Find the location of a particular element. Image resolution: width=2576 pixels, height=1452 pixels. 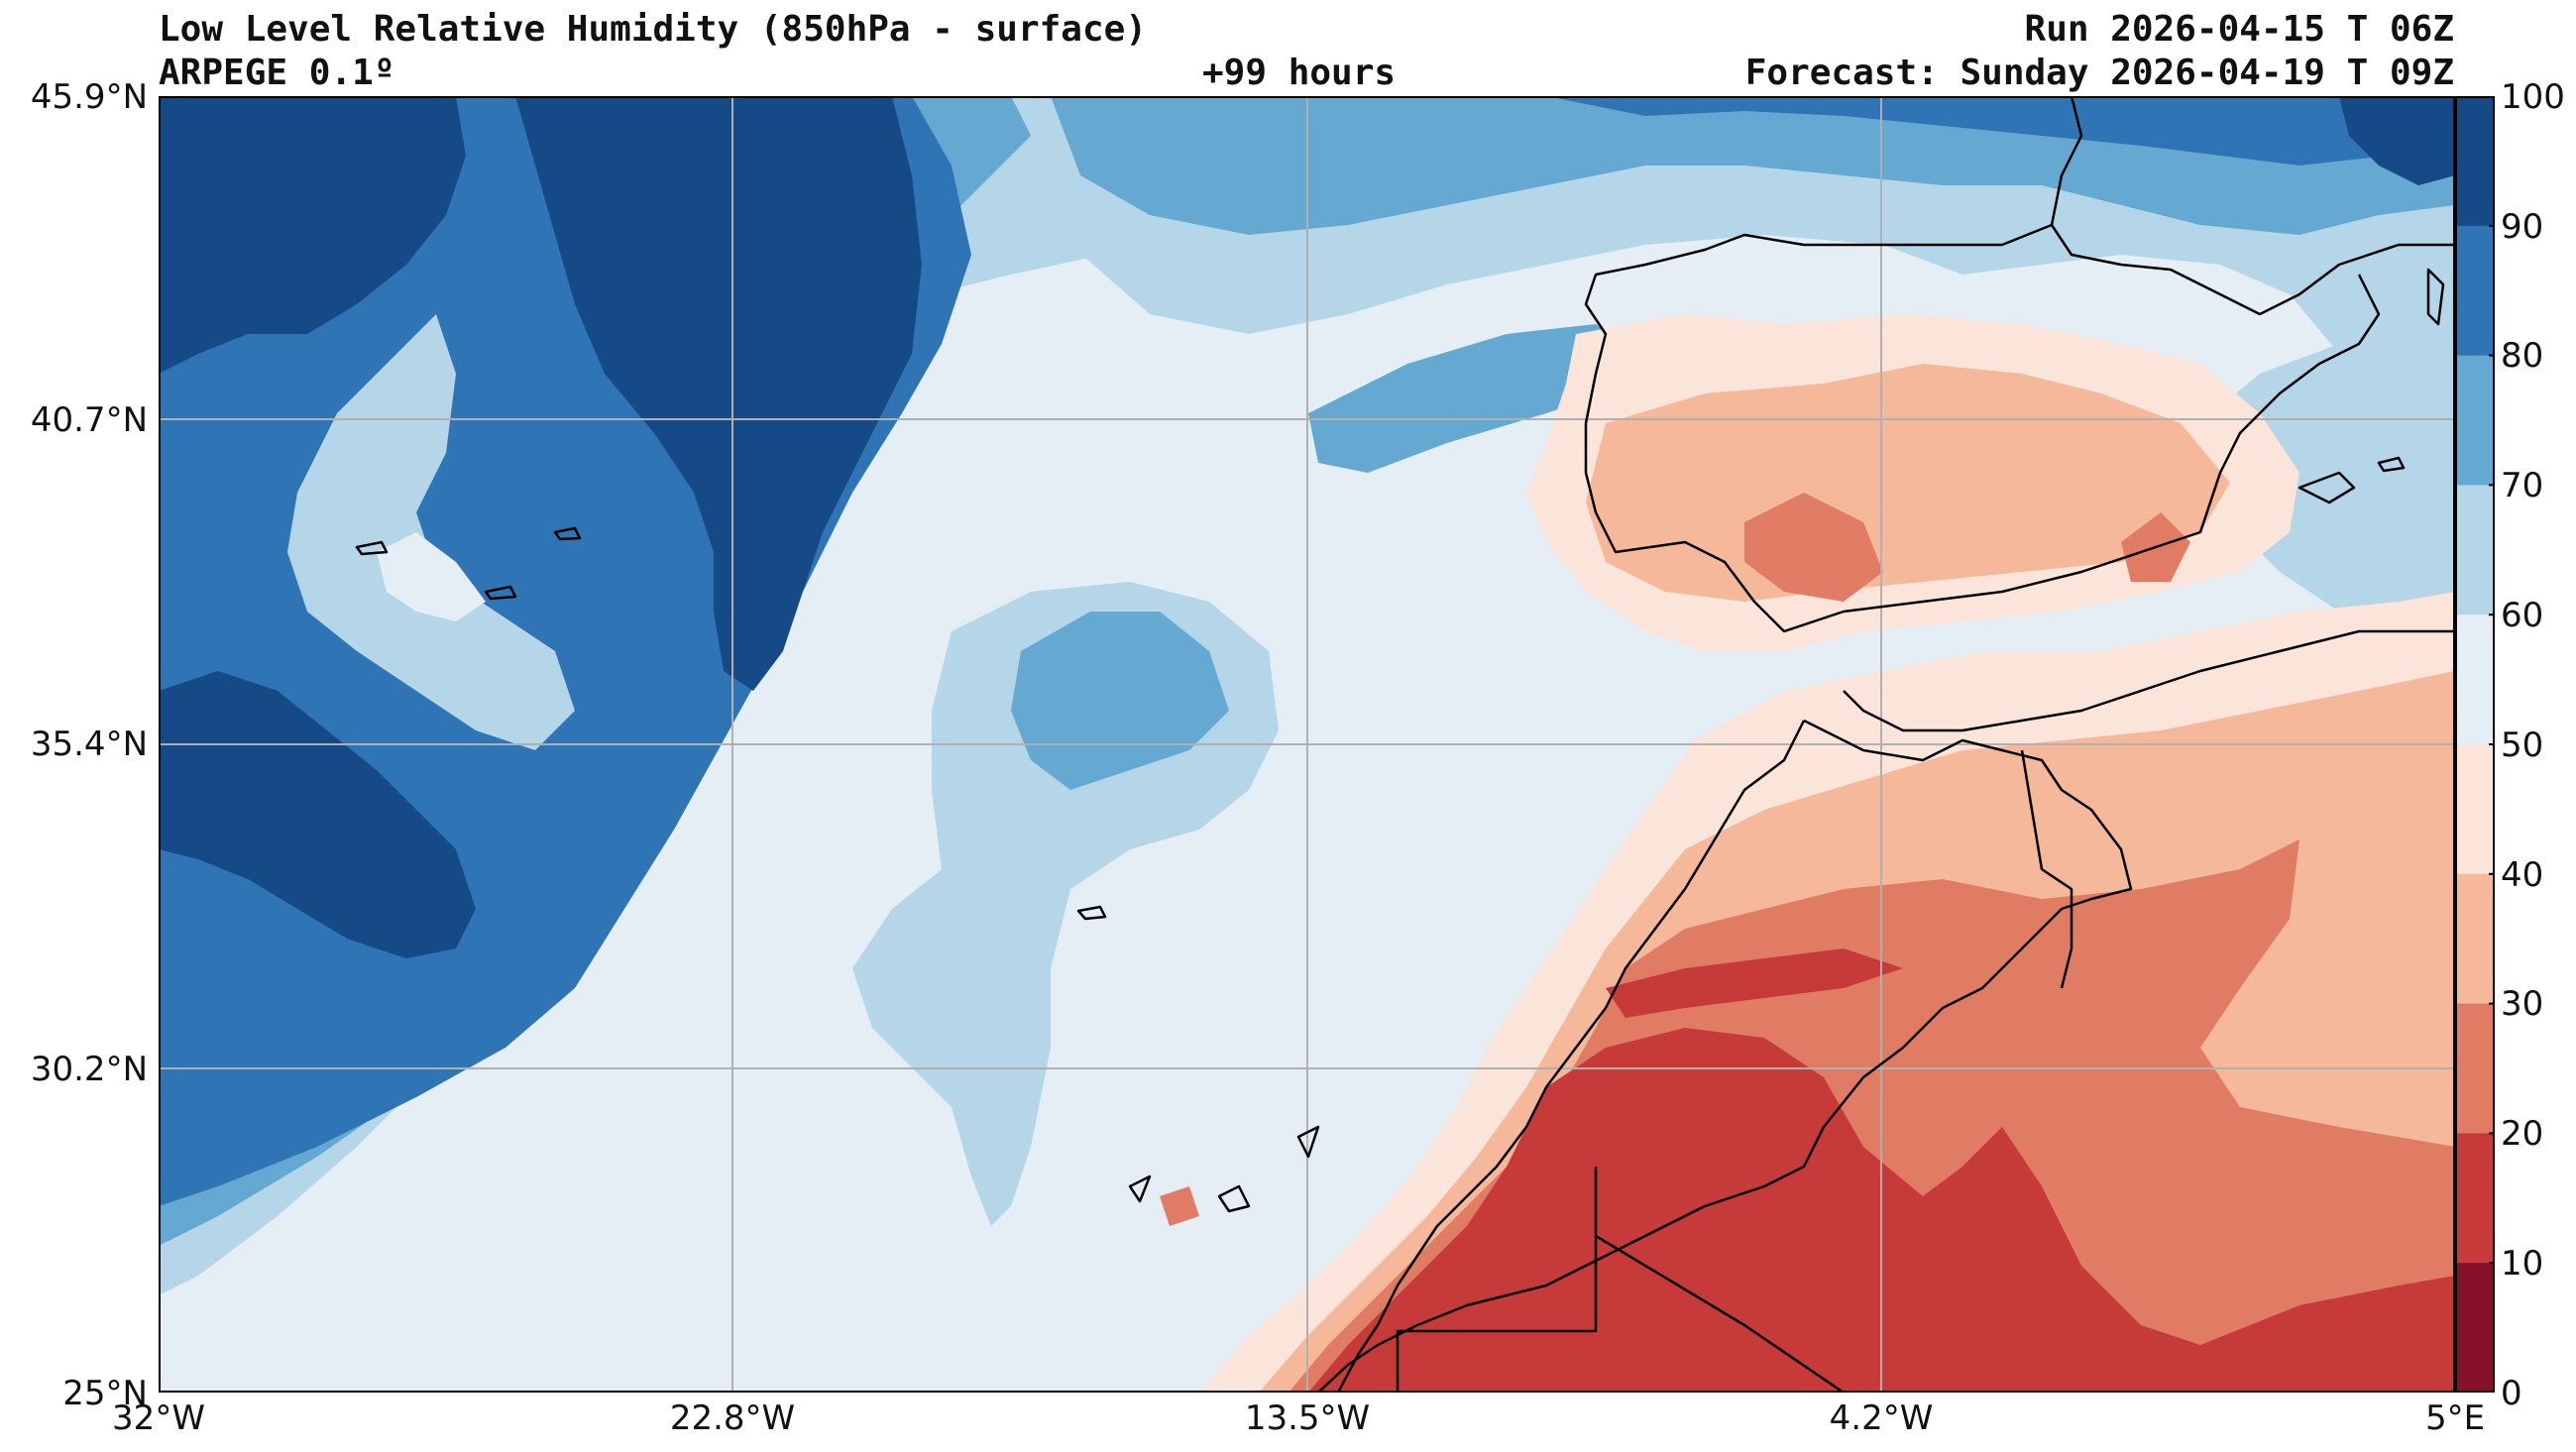

colorbar-frame is located at coordinates (2475, 744).